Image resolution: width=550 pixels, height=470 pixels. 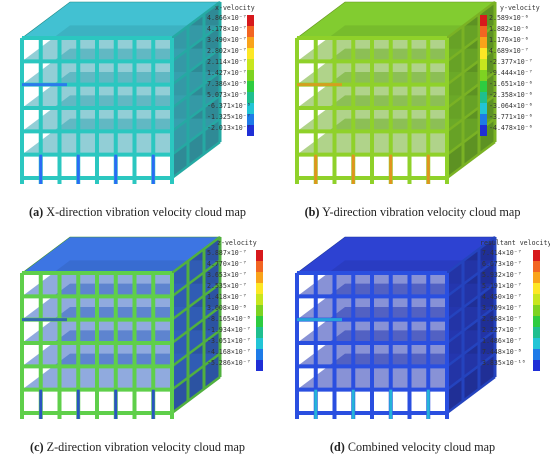 I want to click on building-model-b, so click(x=396, y=92).